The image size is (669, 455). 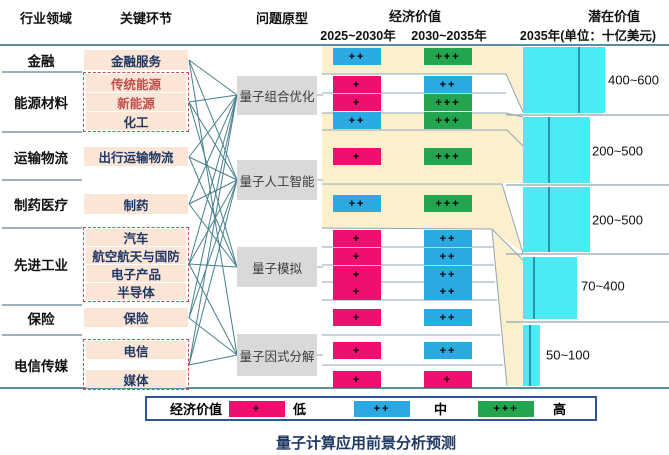 What do you see at coordinates (136, 255) in the screenshot?
I see `segment-box: 航空航天与国防` at bounding box center [136, 255].